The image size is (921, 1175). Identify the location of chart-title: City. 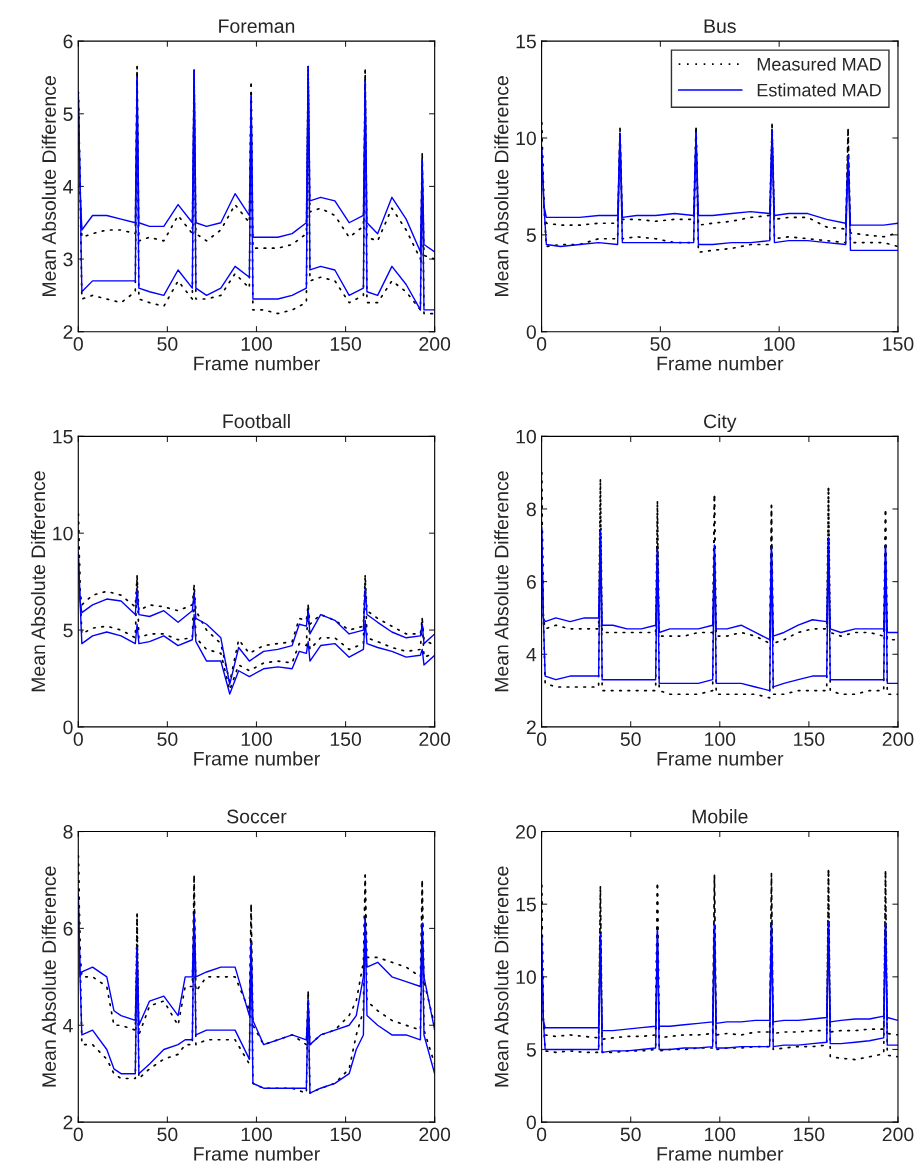
(720, 423).